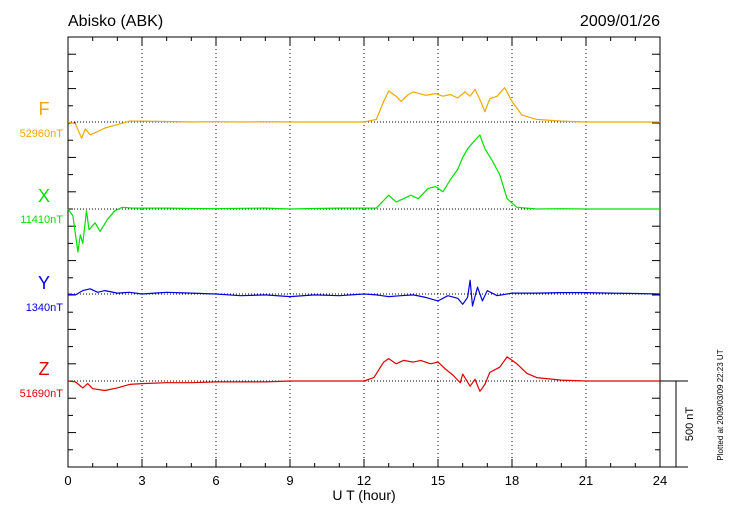 The image size is (730, 520). What do you see at coordinates (586, 480) in the screenshot?
I see `x-tick-label-21: 21` at bounding box center [586, 480].